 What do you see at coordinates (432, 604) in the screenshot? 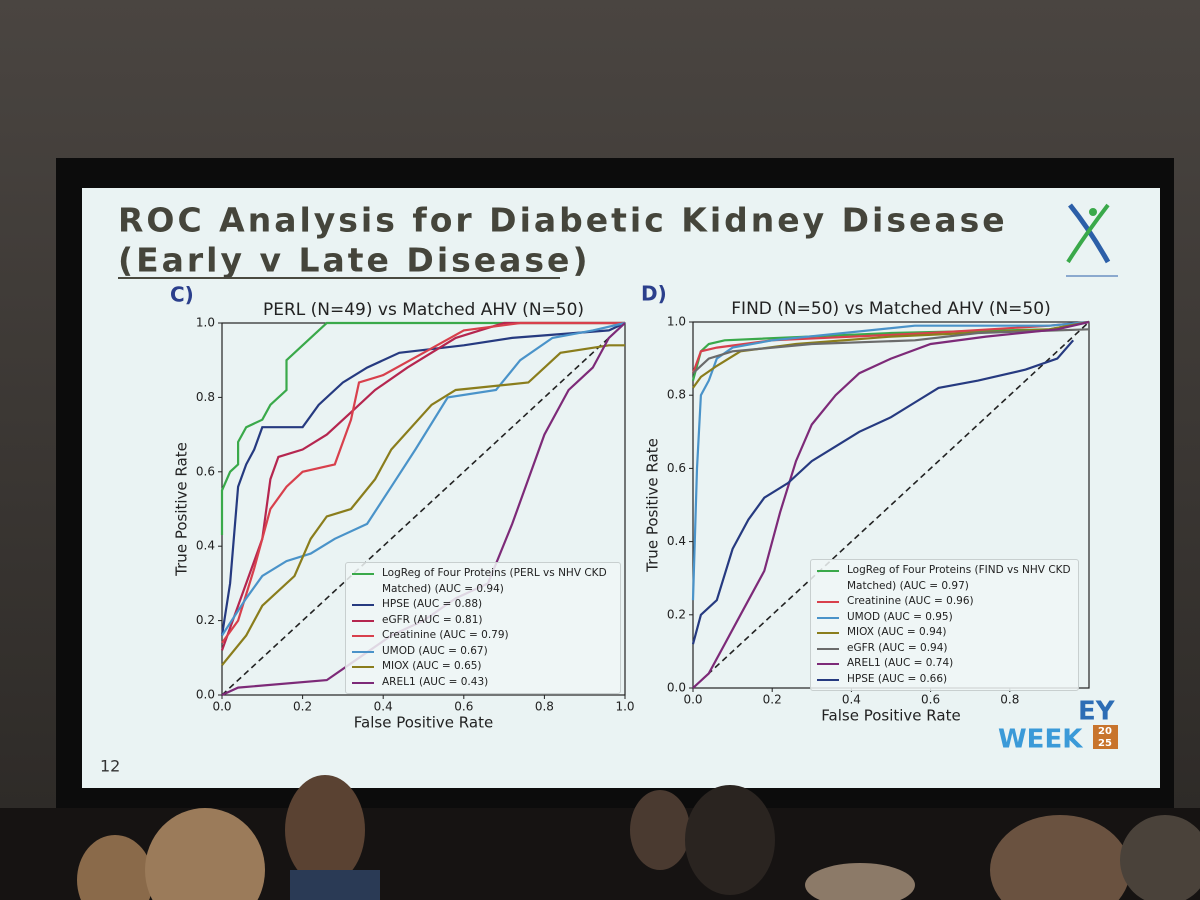
I see `legend-label: HPSE (AUC = 0.88)` at bounding box center [432, 604].